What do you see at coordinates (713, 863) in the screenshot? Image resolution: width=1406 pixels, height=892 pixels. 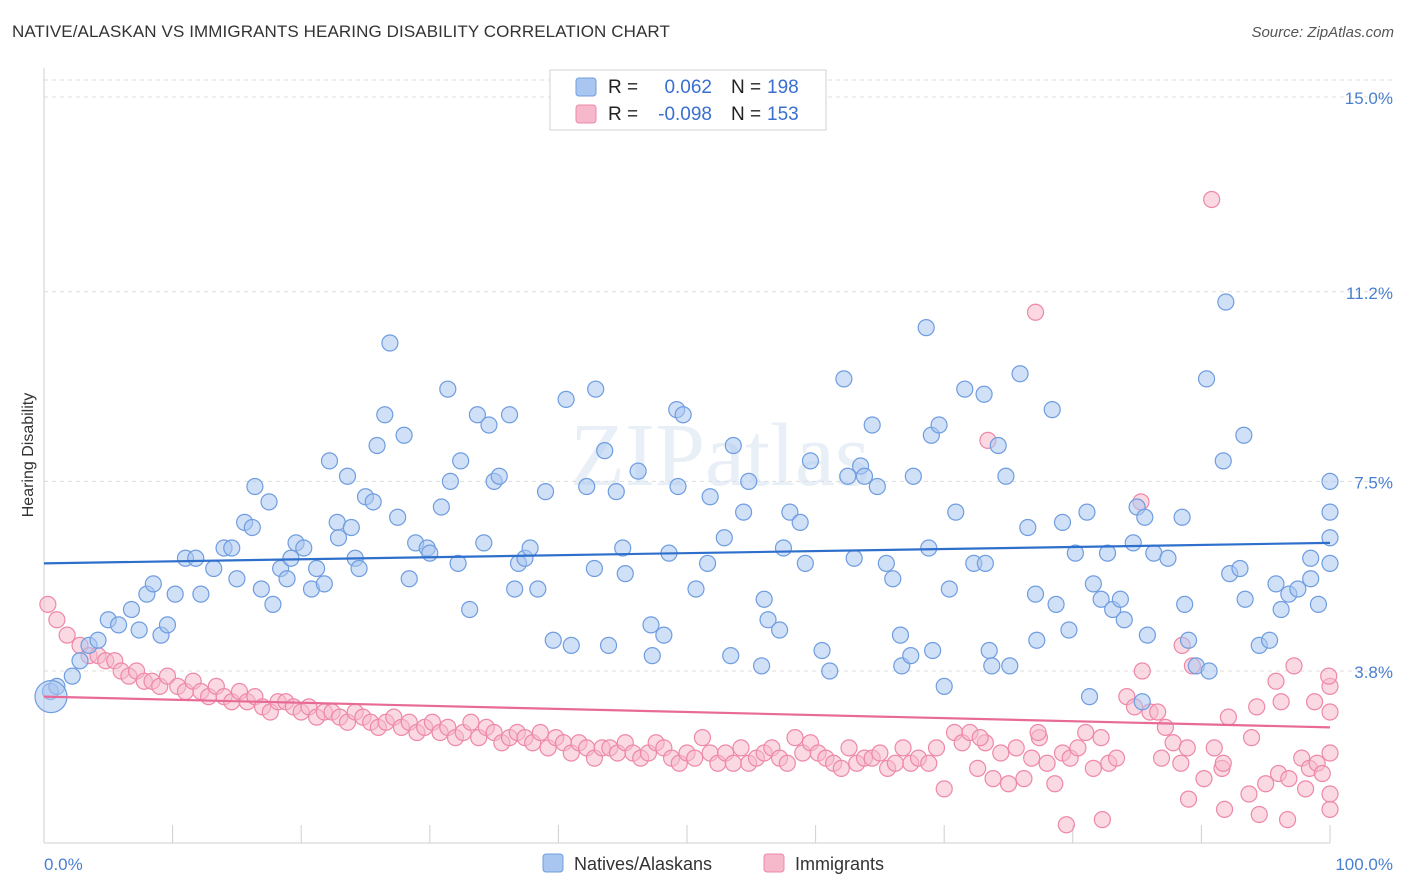 I see `series-legend: Natives/Alaskans Immigrants` at bounding box center [713, 863].